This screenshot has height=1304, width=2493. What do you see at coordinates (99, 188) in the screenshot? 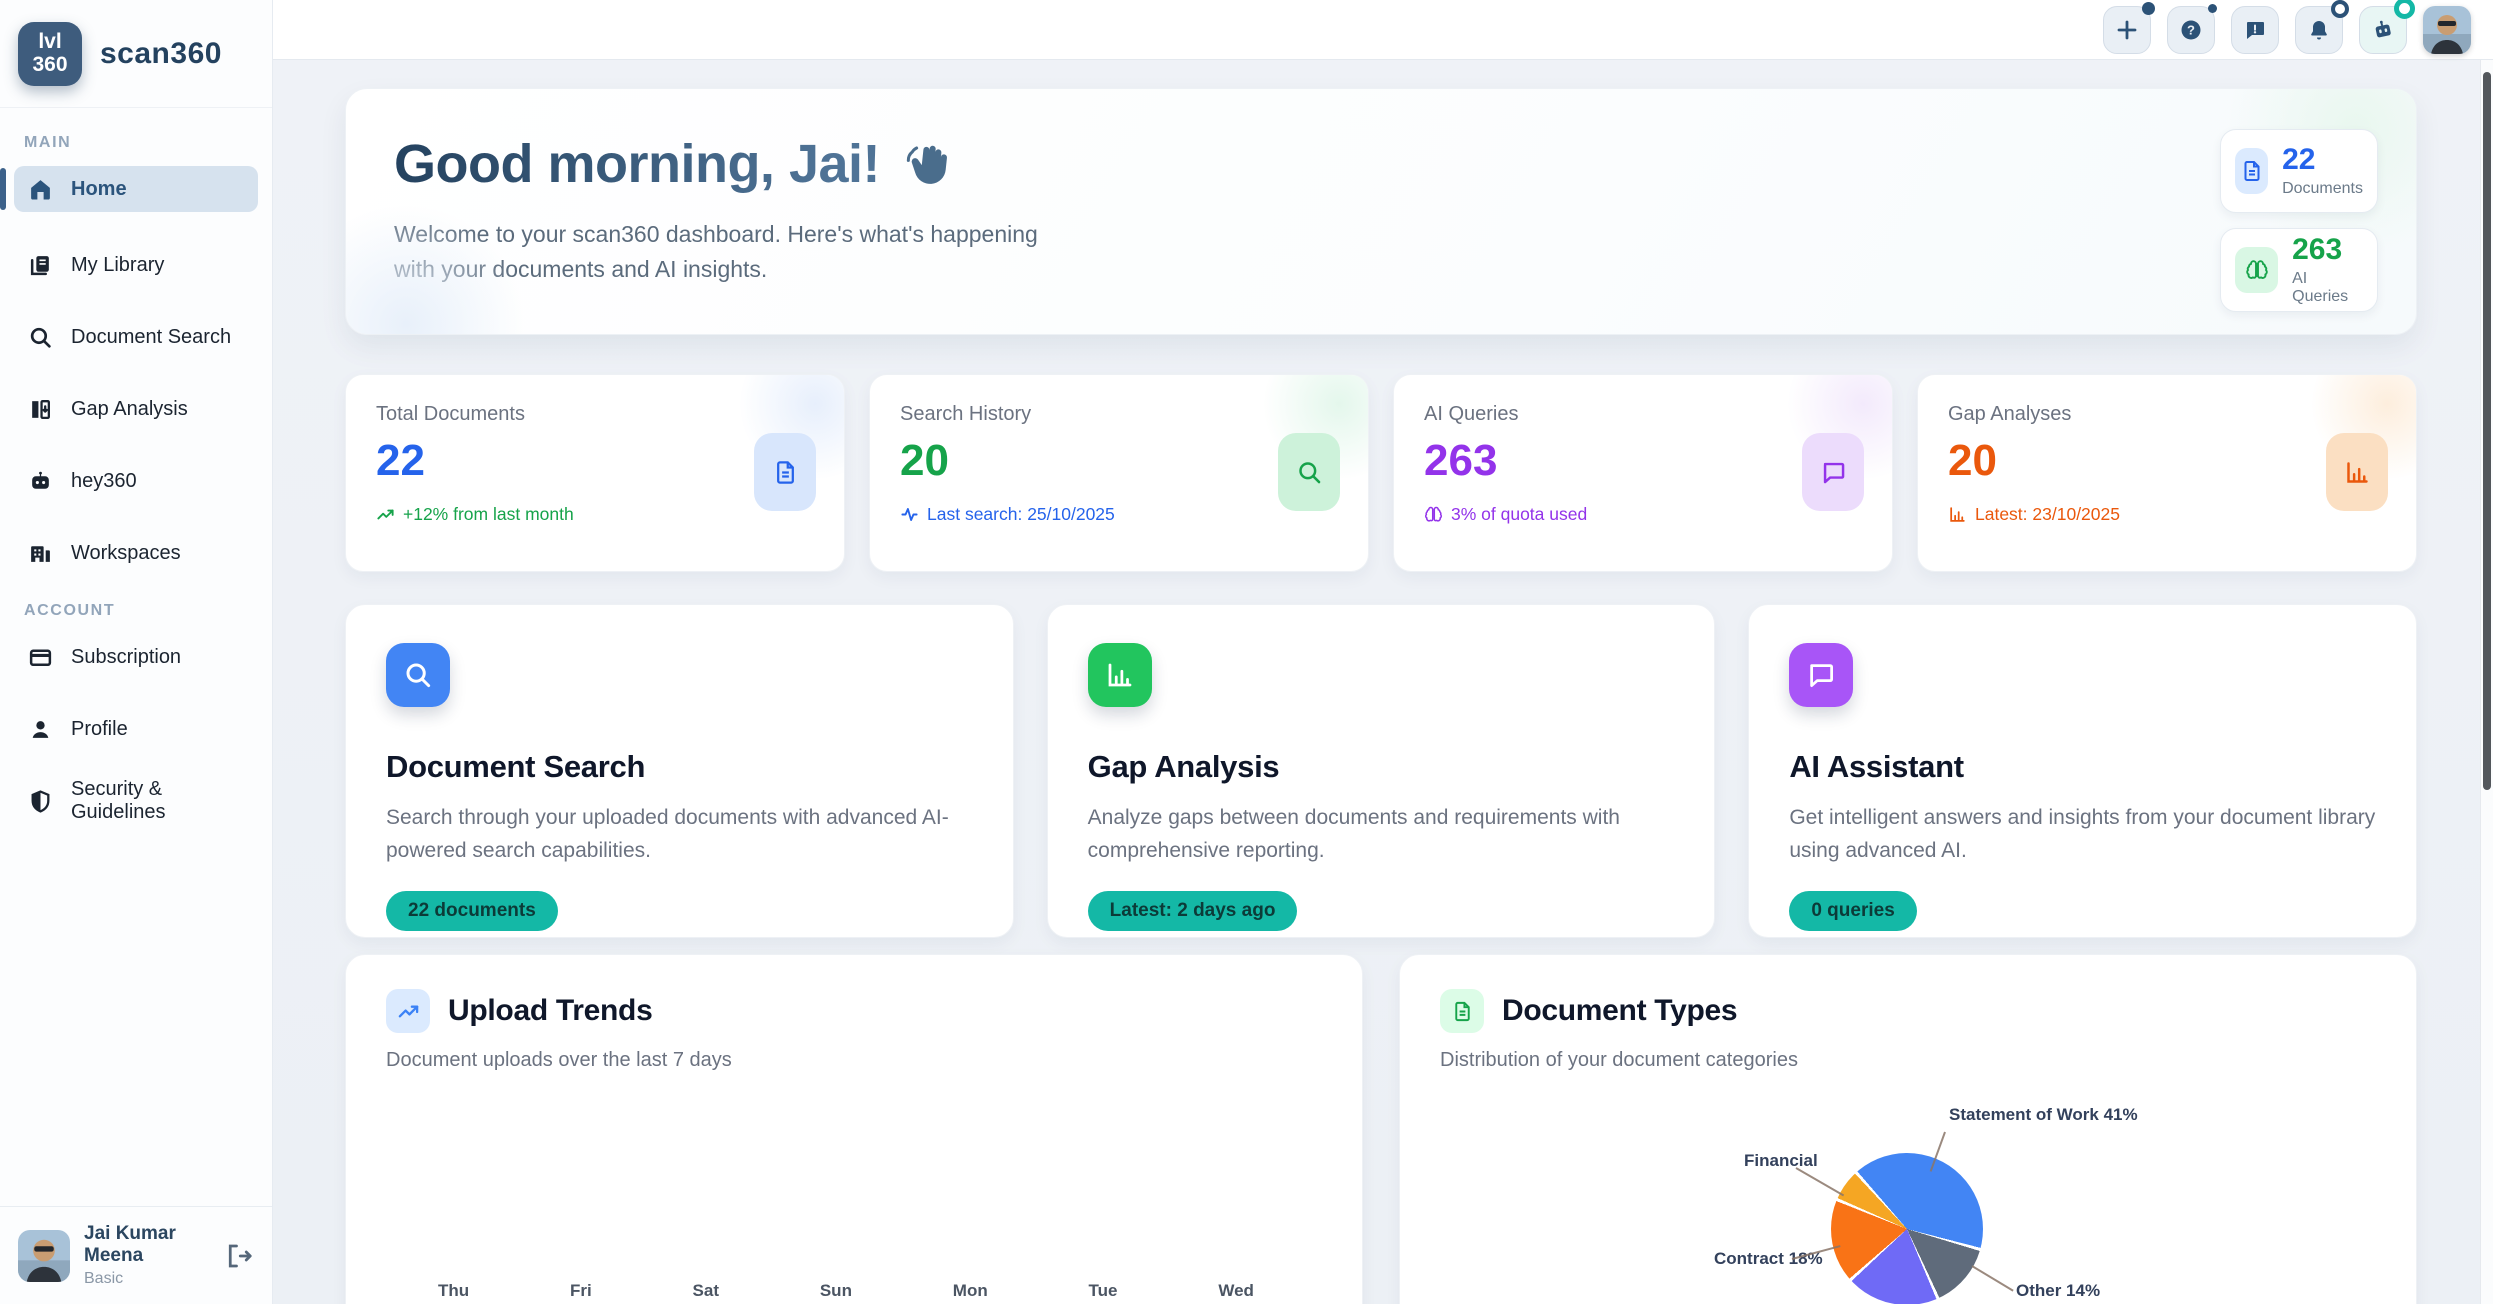
I see `sidebar-item-label: Home` at bounding box center [99, 188].